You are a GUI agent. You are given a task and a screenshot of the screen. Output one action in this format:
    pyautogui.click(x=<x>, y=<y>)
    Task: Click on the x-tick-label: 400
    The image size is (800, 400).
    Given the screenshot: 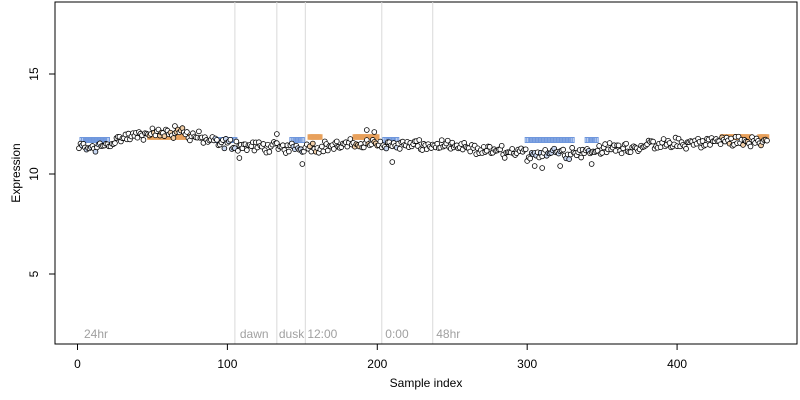 What is the action you would take?
    pyautogui.click(x=677, y=364)
    